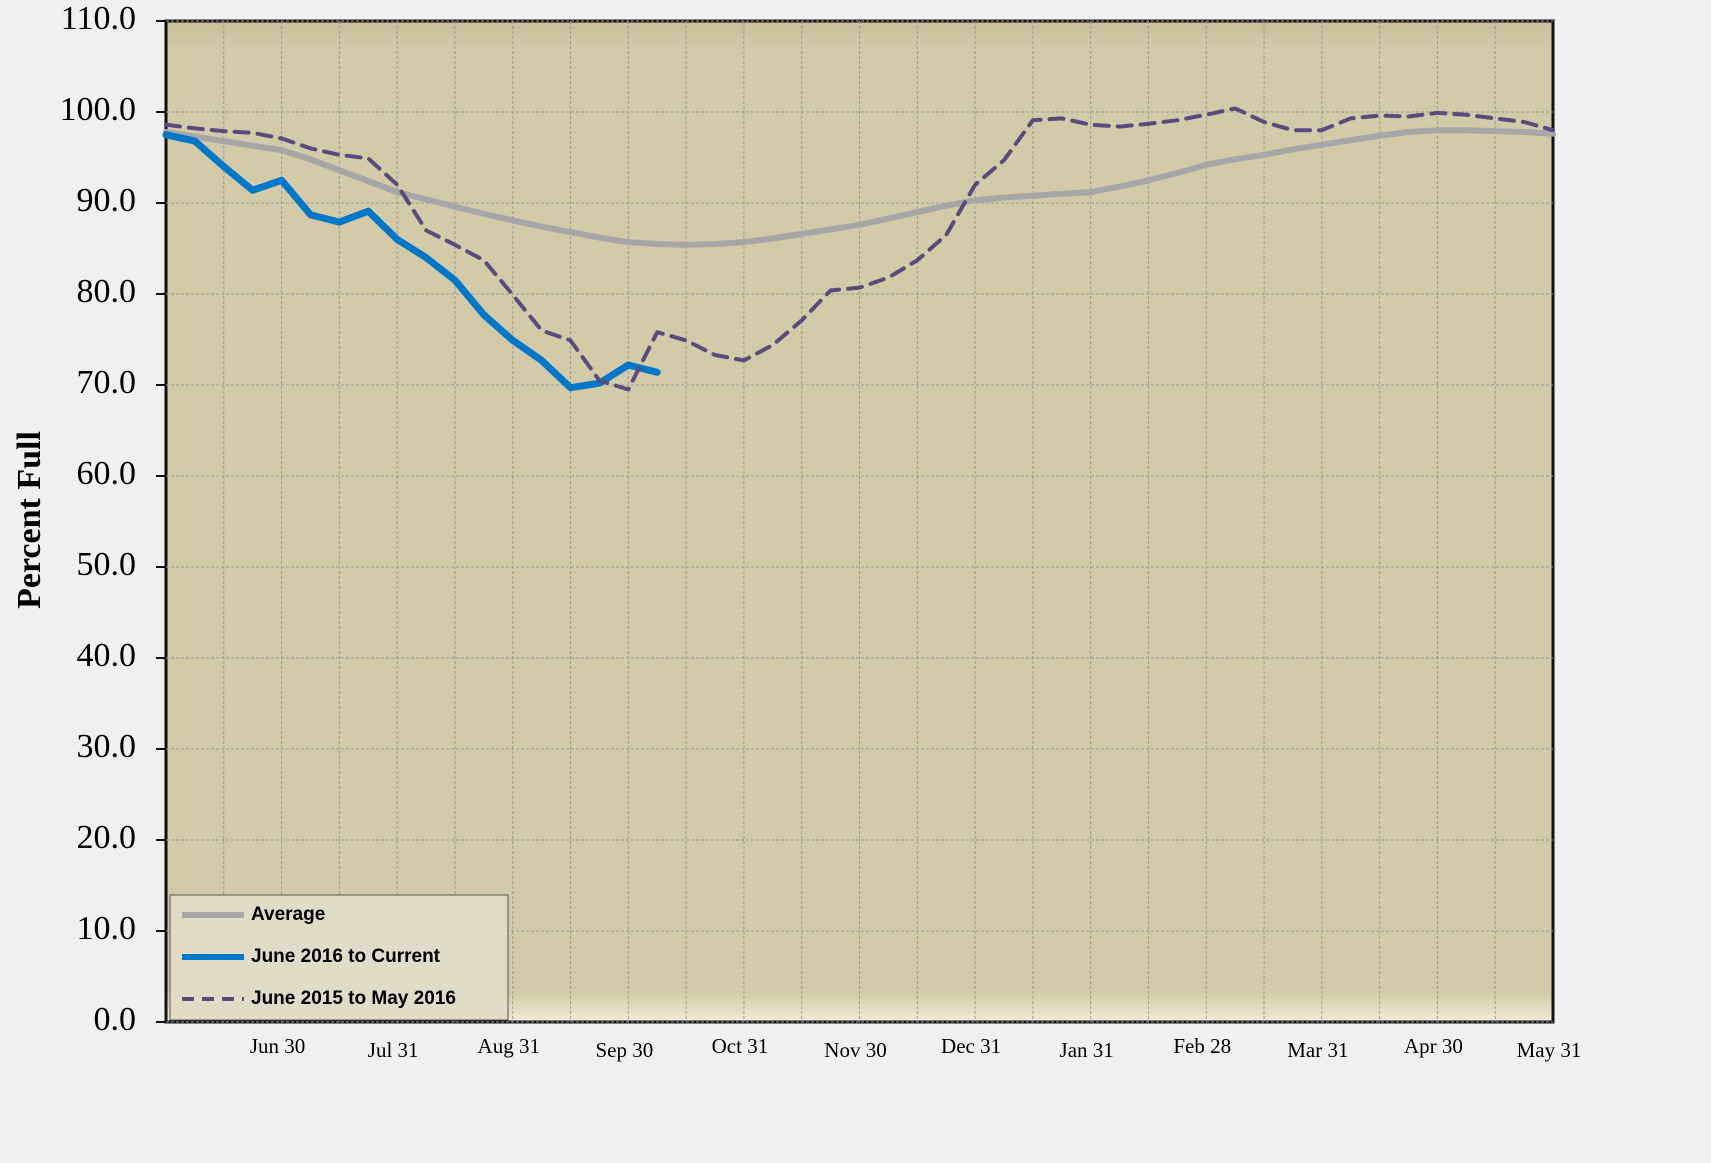 Image resolution: width=1711 pixels, height=1163 pixels. Describe the element at coordinates (1087, 1050) in the screenshot. I see `x-tick-label: Jan 31` at that location.